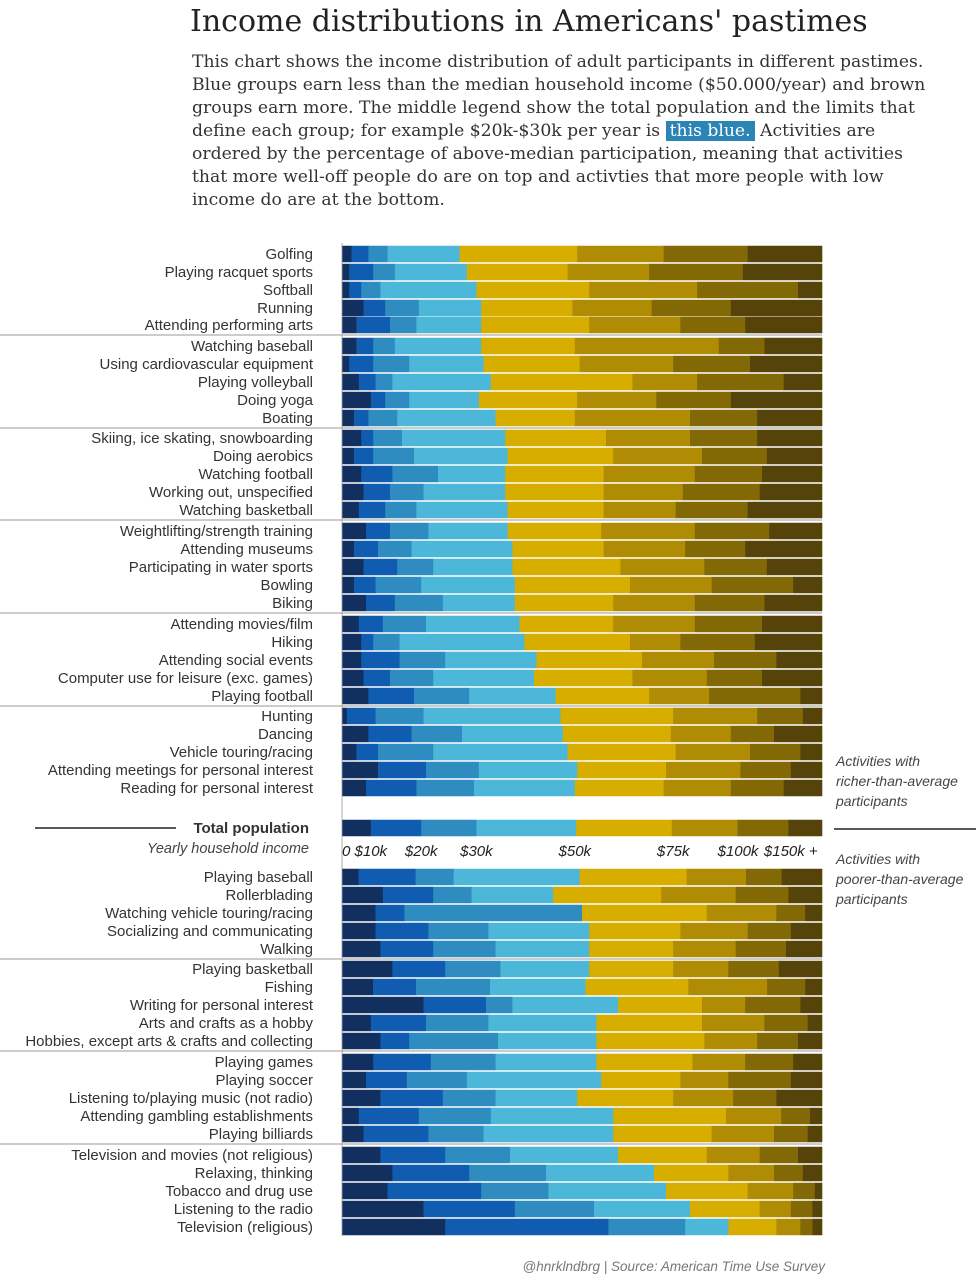 This screenshot has width=978, height=1280. What do you see at coordinates (241, 624) in the screenshot?
I see `row-label-attending-movies-film: Attending movies/film` at bounding box center [241, 624].